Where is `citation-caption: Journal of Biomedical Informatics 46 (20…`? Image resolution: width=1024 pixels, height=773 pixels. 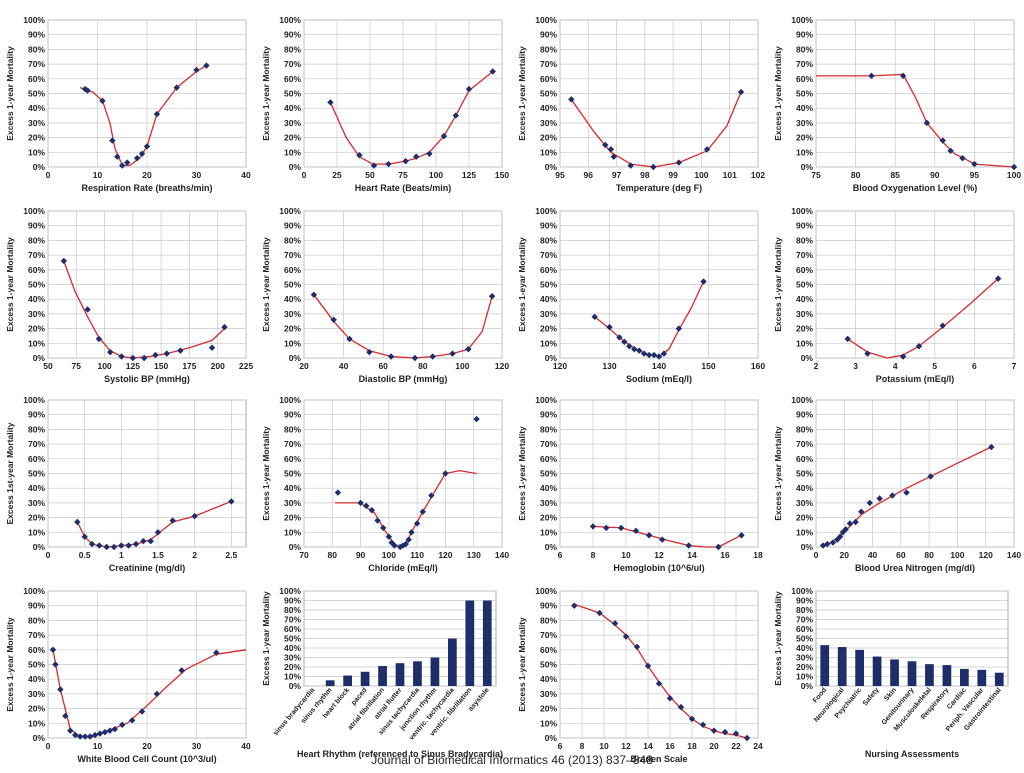 citation-caption: Journal of Biomedical Informatics 46 (20… is located at coordinates (512, 760).